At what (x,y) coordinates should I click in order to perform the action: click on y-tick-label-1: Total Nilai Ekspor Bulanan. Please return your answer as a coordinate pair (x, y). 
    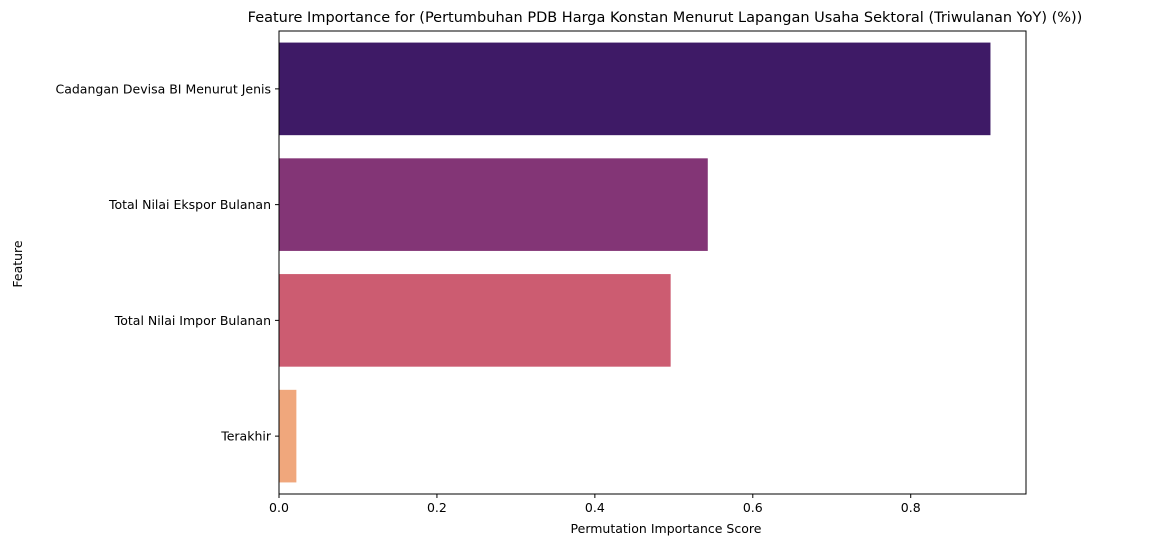
    Looking at the image, I should click on (189, 204).